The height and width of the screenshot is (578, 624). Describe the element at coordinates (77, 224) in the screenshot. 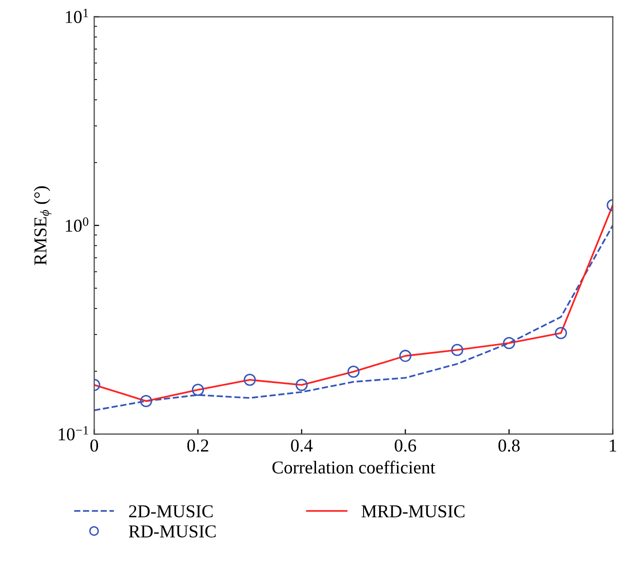

I see `y-tick-label: 10$^{0}$` at that location.